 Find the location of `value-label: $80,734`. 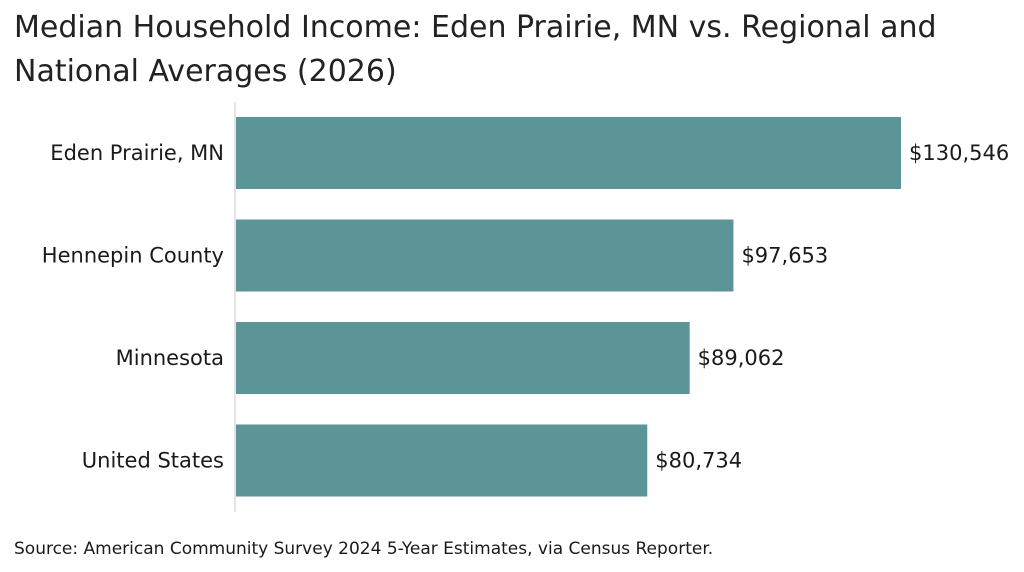

value-label: $80,734 is located at coordinates (698, 461).